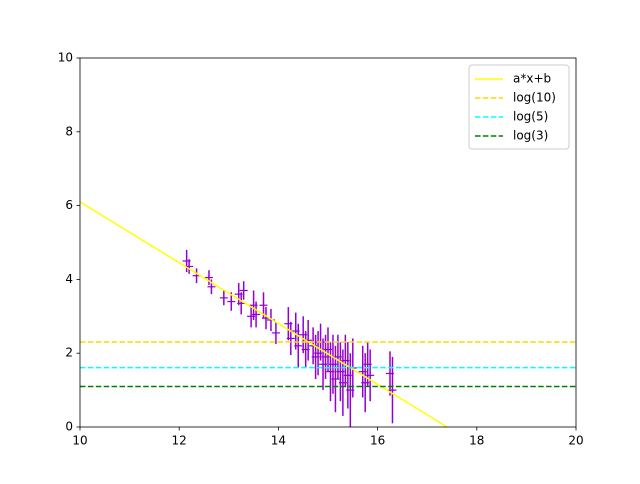 This screenshot has width=640, height=484. Describe the element at coordinates (69, 205) in the screenshot. I see `y-tick-label: 6` at that location.